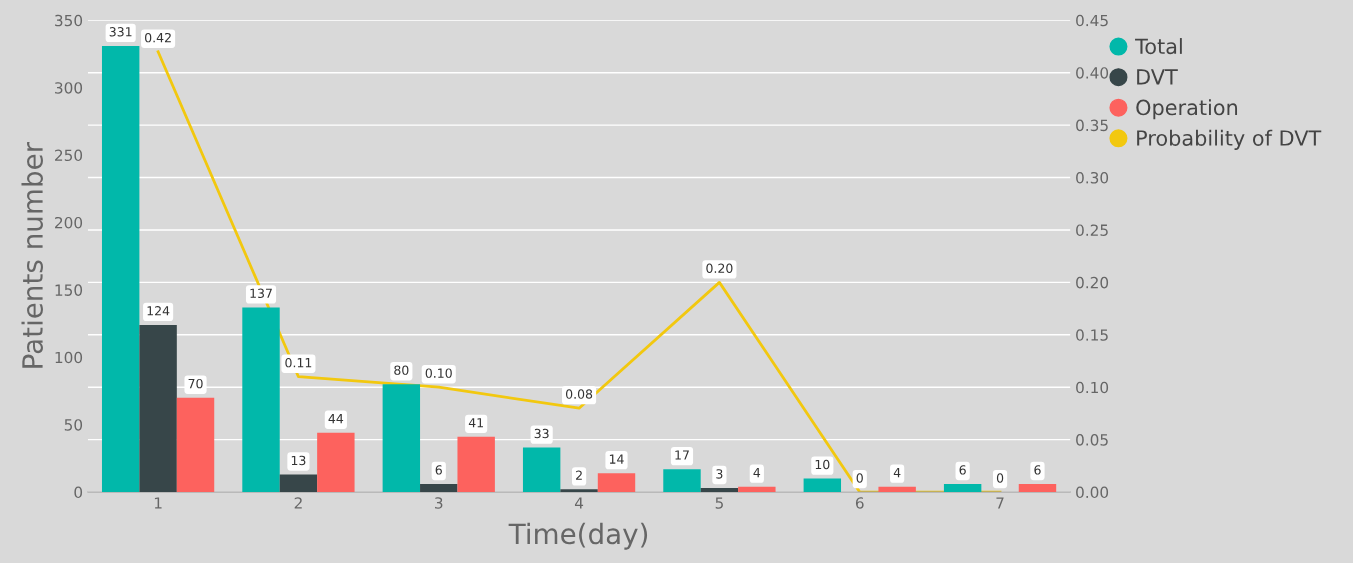  What do you see at coordinates (1092, 125) in the screenshot?
I see `y2-tick-label: 0.35` at bounding box center [1092, 125].